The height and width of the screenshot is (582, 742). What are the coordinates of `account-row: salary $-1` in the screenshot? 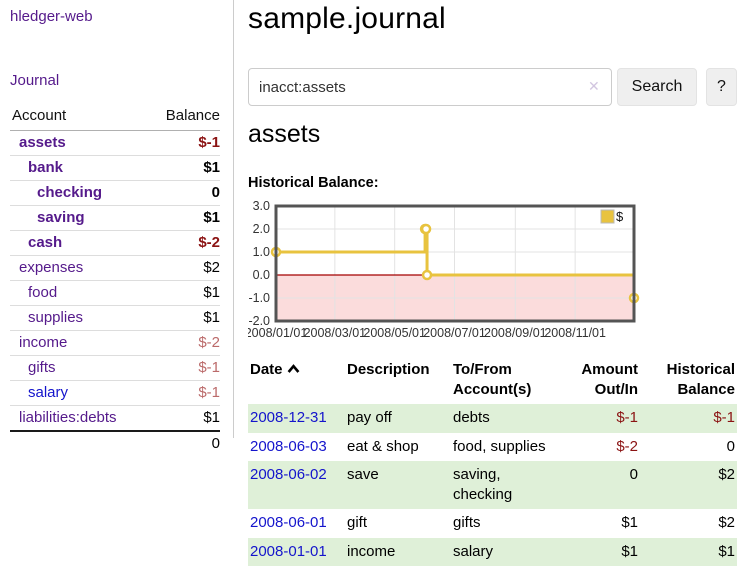 It's located at (115, 393).